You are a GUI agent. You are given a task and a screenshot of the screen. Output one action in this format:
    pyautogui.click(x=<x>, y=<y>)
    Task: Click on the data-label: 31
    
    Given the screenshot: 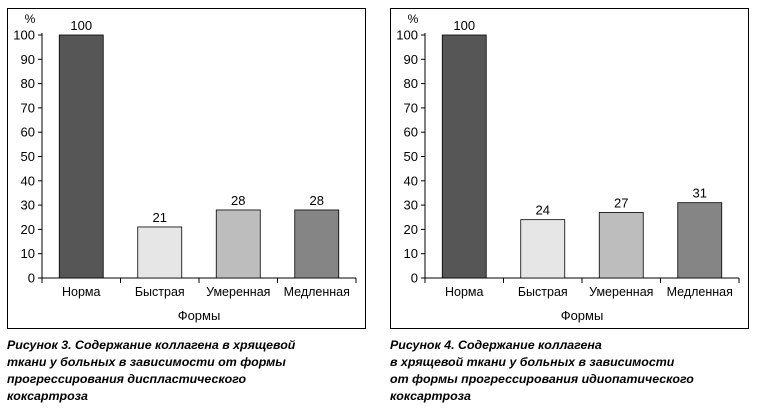 What is the action you would take?
    pyautogui.click(x=700, y=193)
    